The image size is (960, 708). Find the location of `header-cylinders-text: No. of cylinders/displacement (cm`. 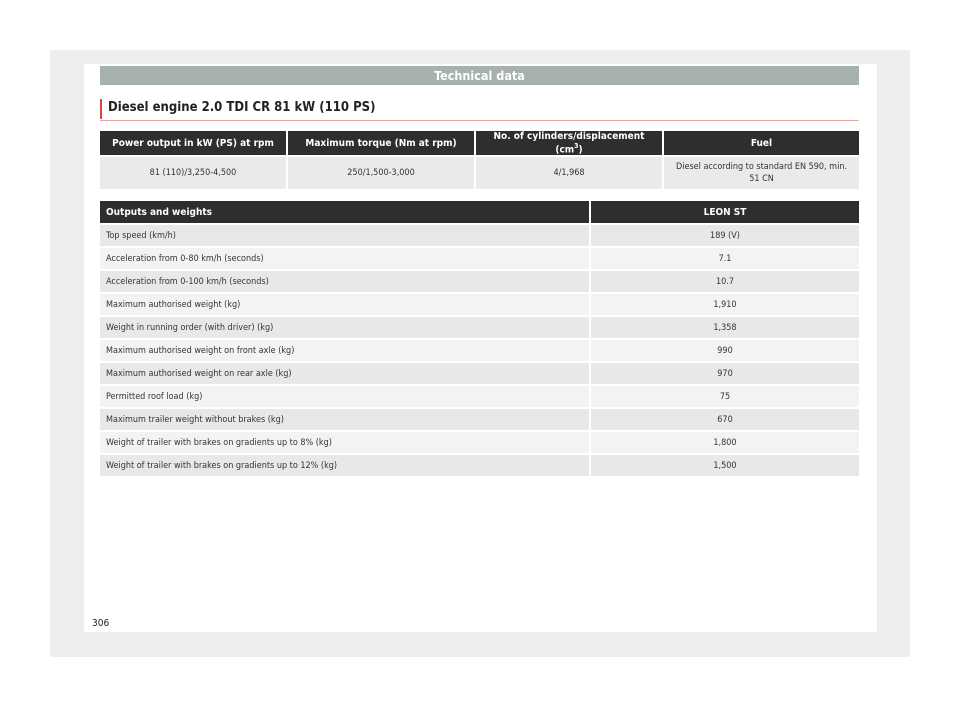

header-cylinders-text: No. of cylinders/displacement (cm is located at coordinates (569, 143).